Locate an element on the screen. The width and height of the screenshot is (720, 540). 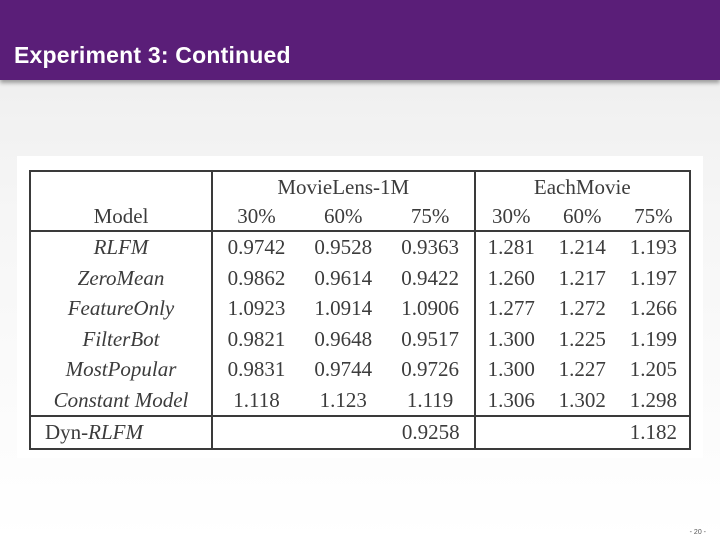
cell: 1.298 is located at coordinates (653, 399).